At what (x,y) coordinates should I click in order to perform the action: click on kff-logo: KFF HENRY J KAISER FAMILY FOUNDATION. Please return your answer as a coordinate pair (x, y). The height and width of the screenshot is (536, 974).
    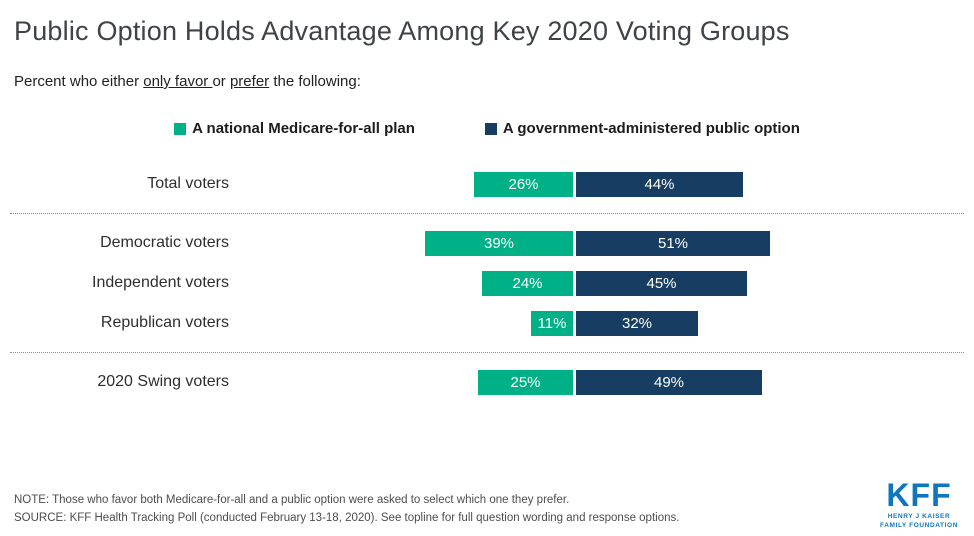
    Looking at the image, I should click on (919, 504).